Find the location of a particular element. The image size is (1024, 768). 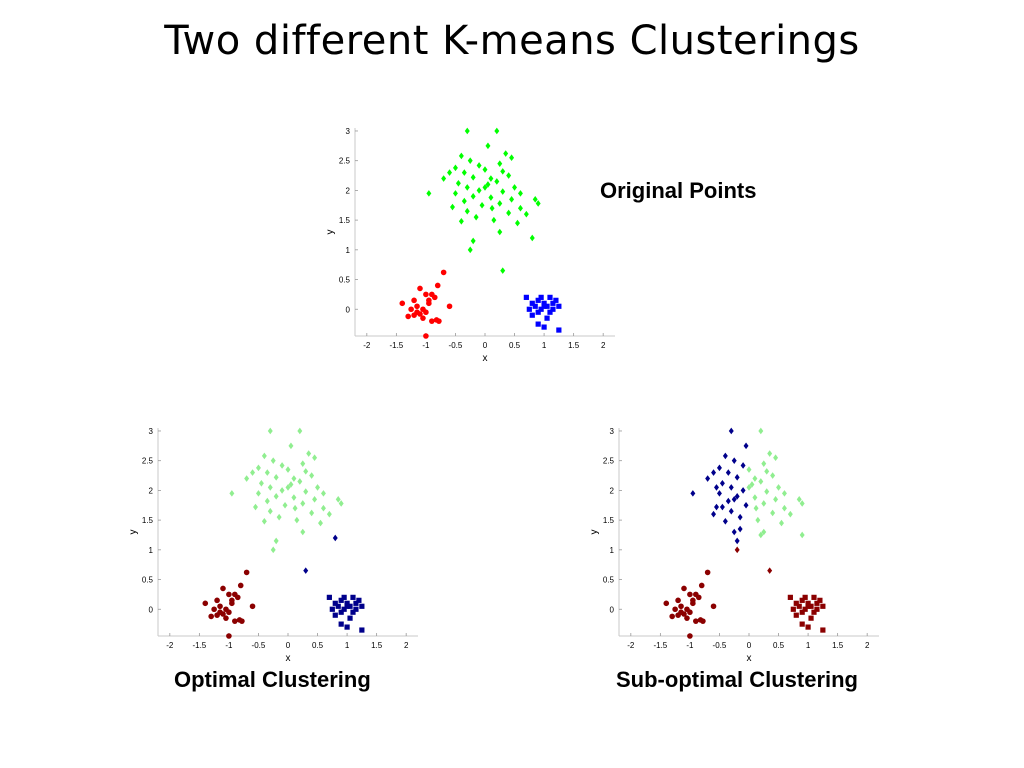

y-tick-label: 3 is located at coordinates (348, 131).